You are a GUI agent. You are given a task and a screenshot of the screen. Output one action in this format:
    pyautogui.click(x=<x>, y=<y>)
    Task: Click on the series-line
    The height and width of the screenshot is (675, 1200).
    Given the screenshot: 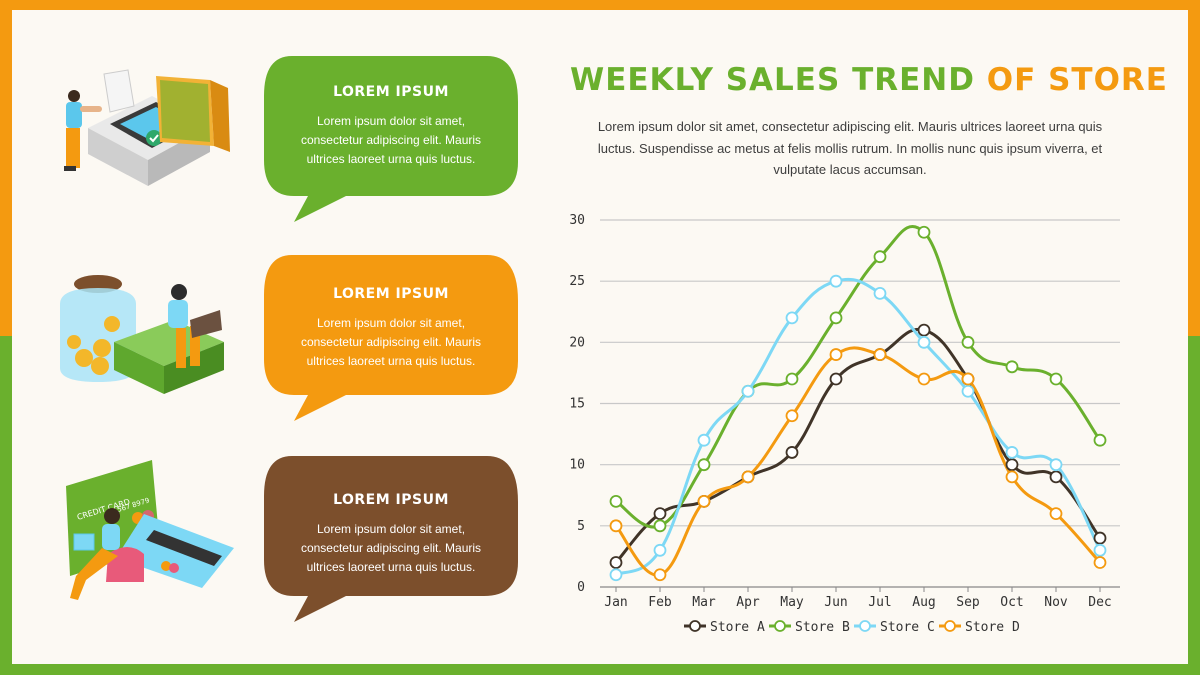 What is the action you would take?
    pyautogui.click(x=858, y=461)
    